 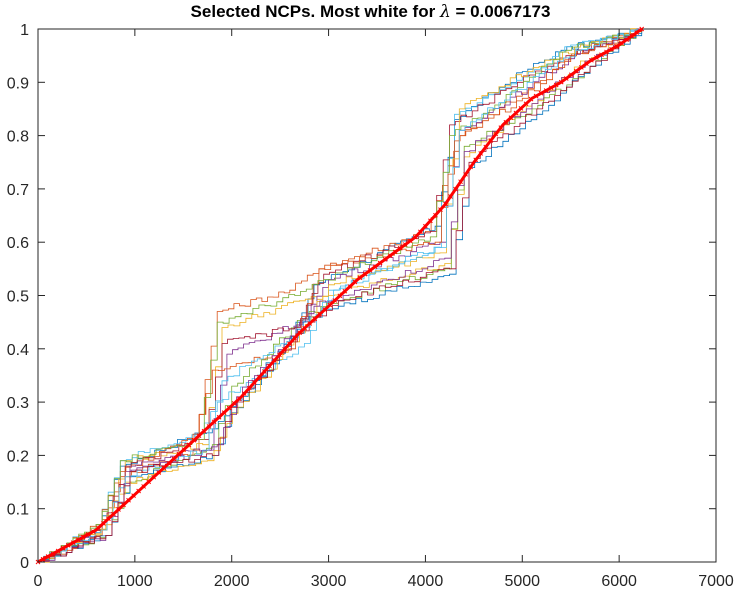 What do you see at coordinates (18, 190) in the screenshot?
I see `y-tick-label: 0.7` at bounding box center [18, 190].